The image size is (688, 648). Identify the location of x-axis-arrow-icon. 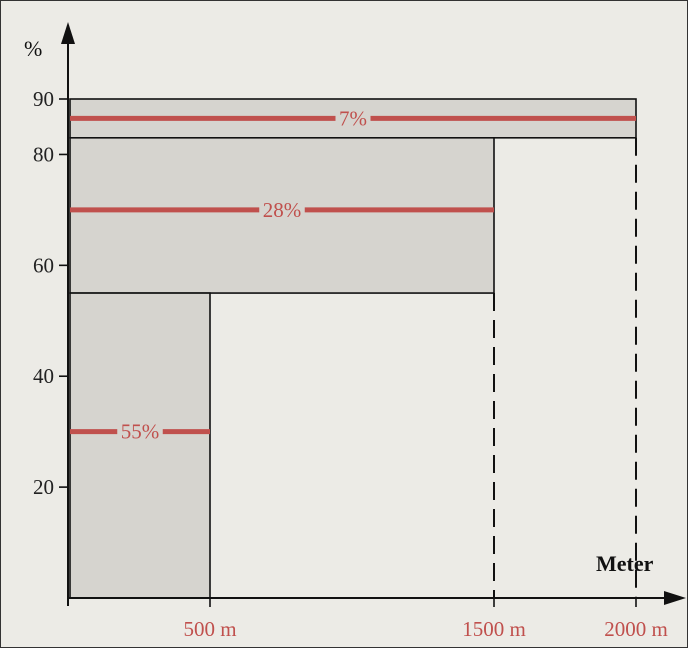
(675, 598).